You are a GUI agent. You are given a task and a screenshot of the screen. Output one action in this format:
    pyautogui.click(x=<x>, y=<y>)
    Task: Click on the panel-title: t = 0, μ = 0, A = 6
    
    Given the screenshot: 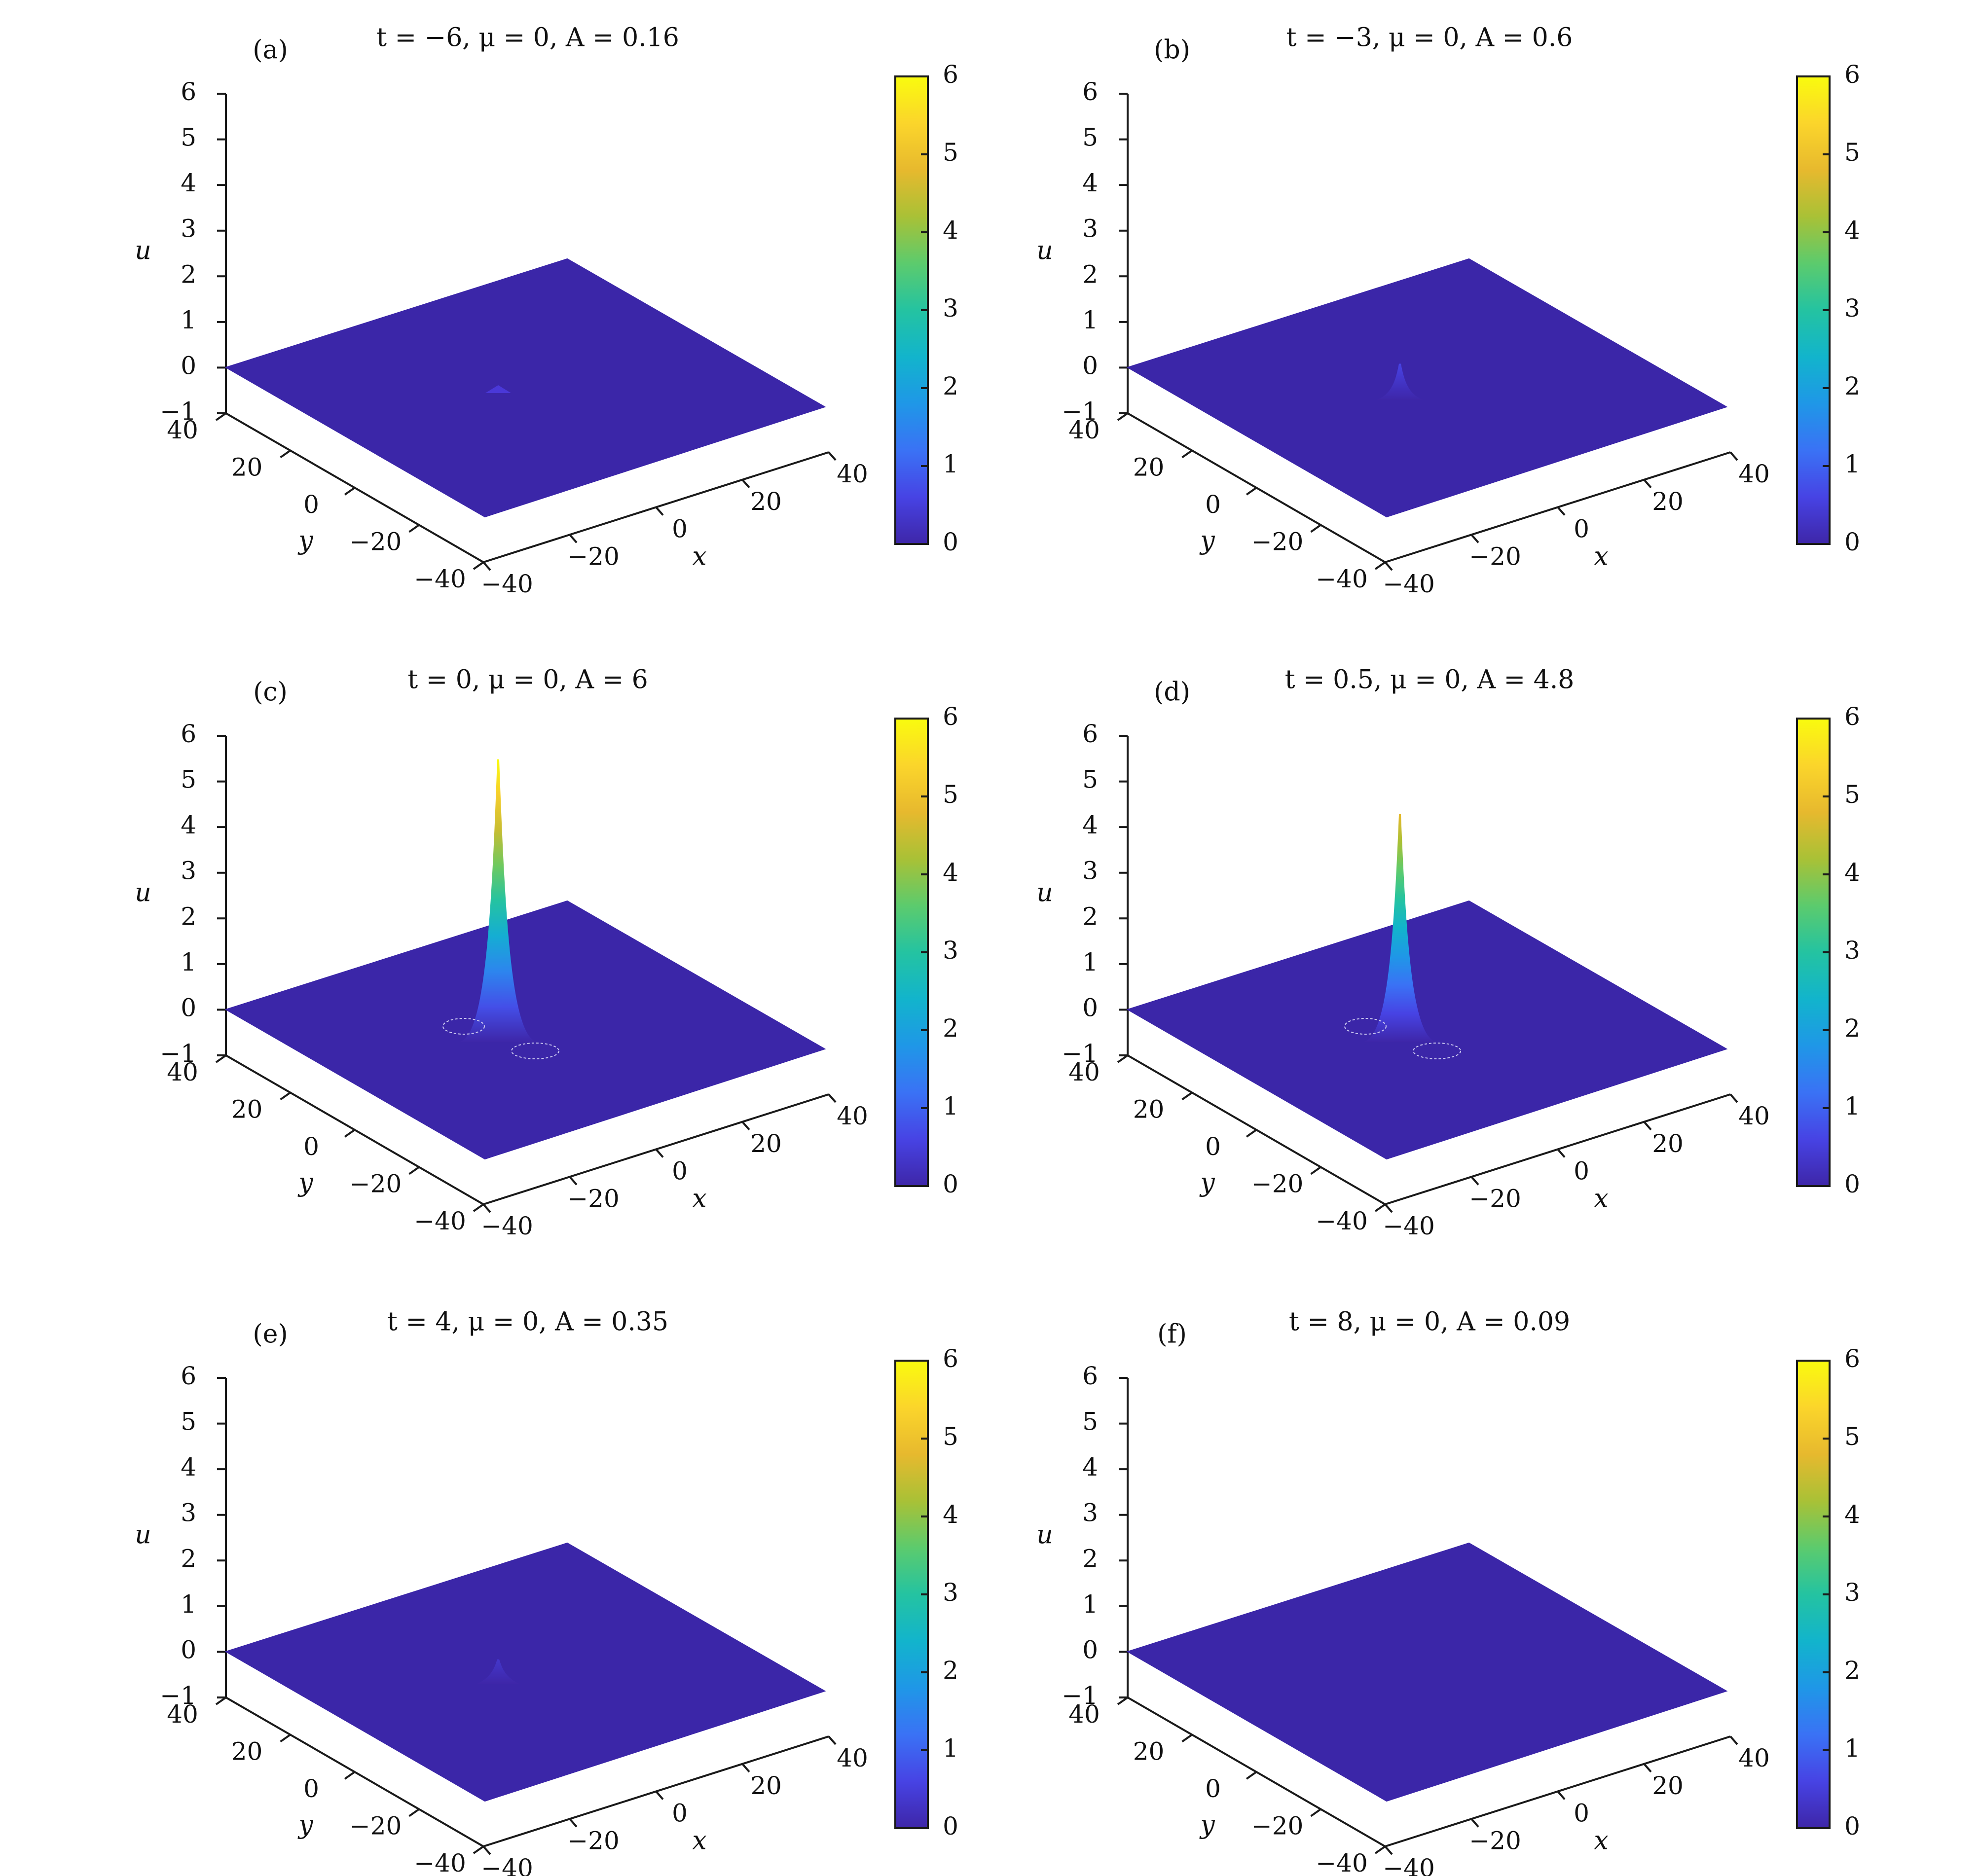 What is the action you would take?
    pyautogui.click(x=527, y=680)
    